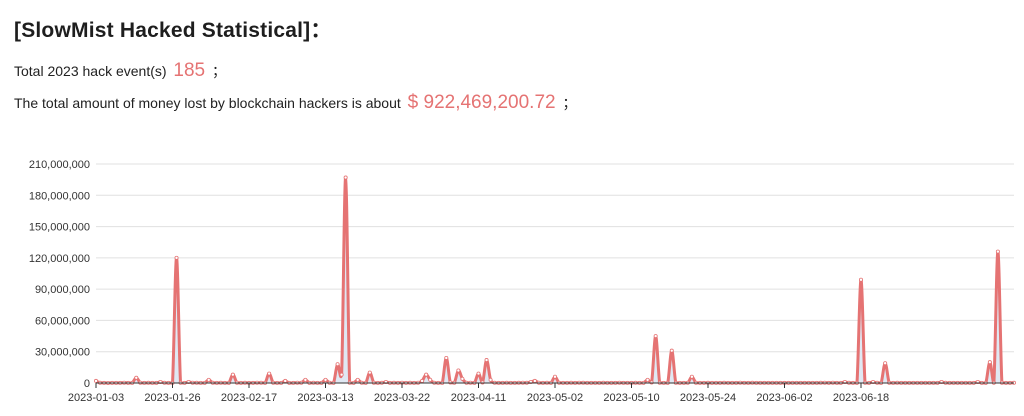 The image size is (1024, 416). Describe the element at coordinates (62, 290) in the screenshot. I see `y-tick-label: 90,000,000` at that location.